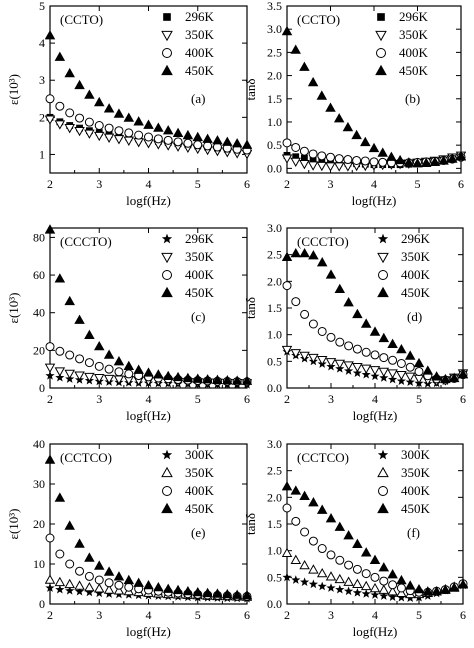 The image size is (474, 648). Describe the element at coordinates (39, 564) in the screenshot. I see `y-tick-label: 10` at that location.